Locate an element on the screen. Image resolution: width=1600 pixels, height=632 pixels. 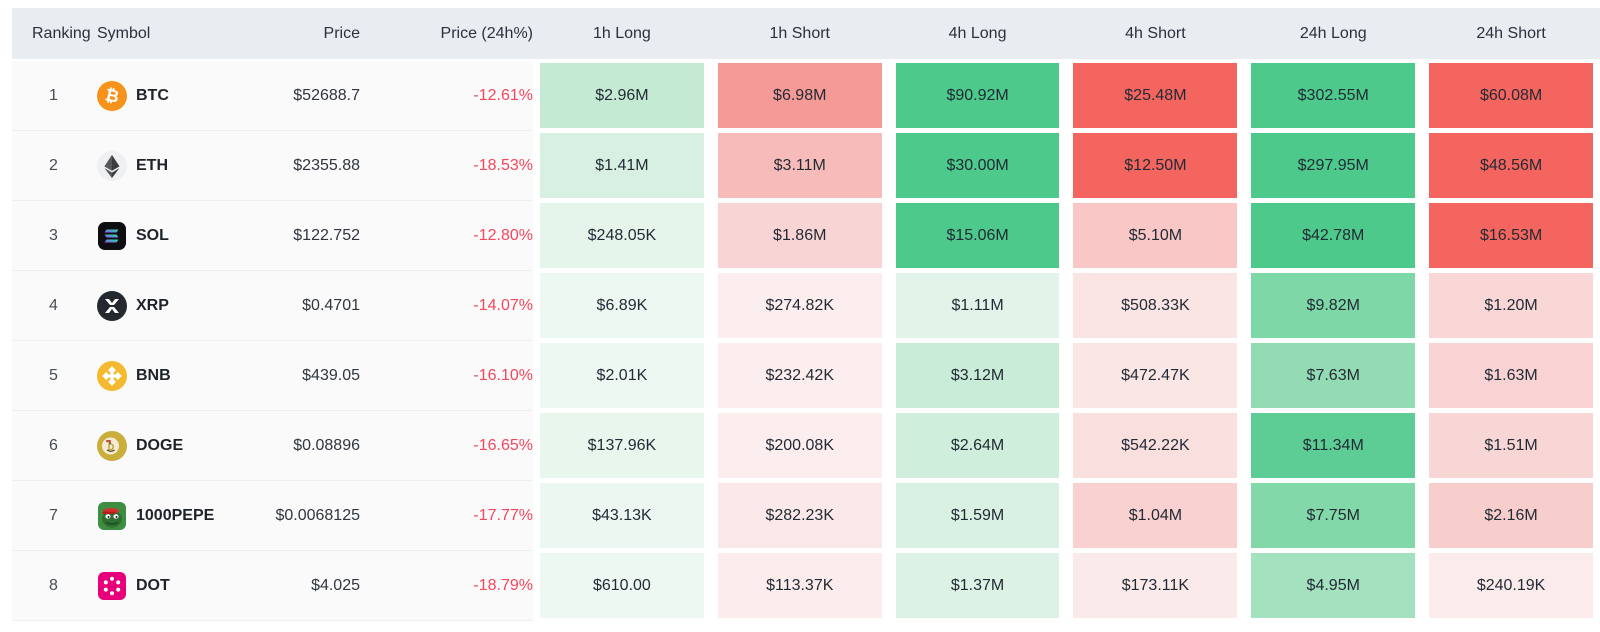
liquidation-cell: $4.95M is located at coordinates (1333, 585).